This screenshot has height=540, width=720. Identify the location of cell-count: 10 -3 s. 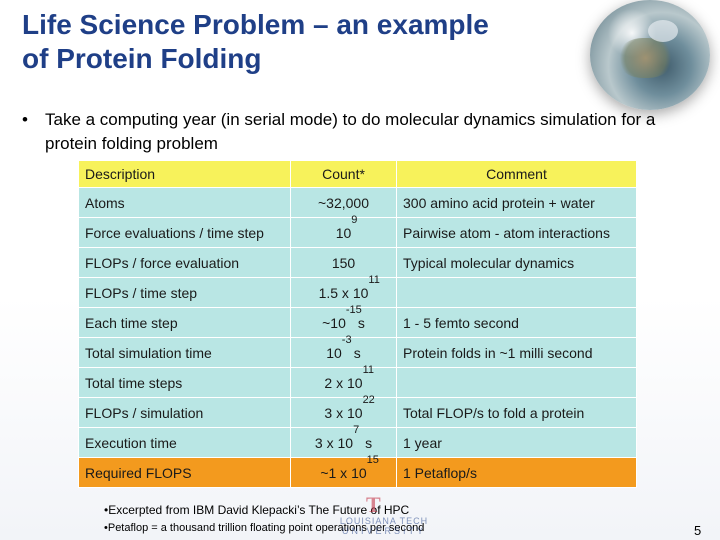
(343, 351).